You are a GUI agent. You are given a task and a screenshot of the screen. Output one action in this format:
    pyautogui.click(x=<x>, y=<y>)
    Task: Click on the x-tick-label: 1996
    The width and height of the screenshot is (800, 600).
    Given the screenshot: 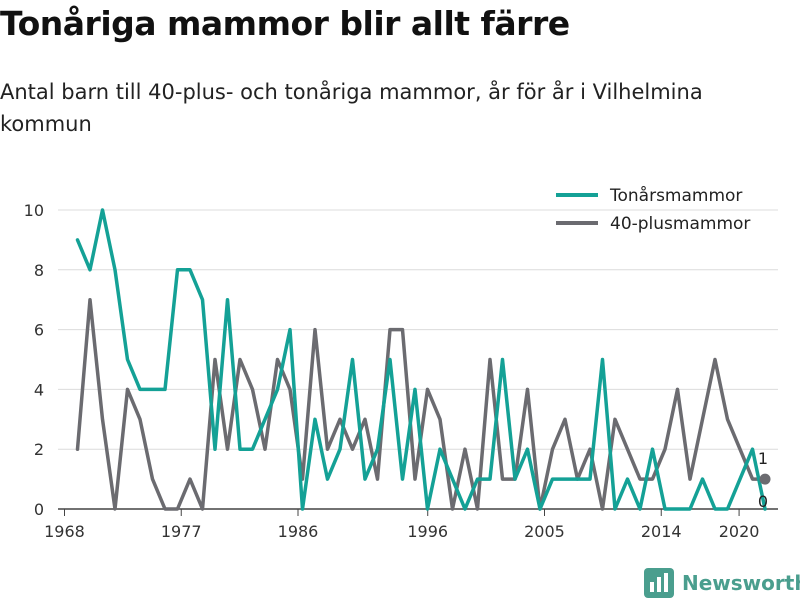 What is the action you would take?
    pyautogui.click(x=427, y=531)
    